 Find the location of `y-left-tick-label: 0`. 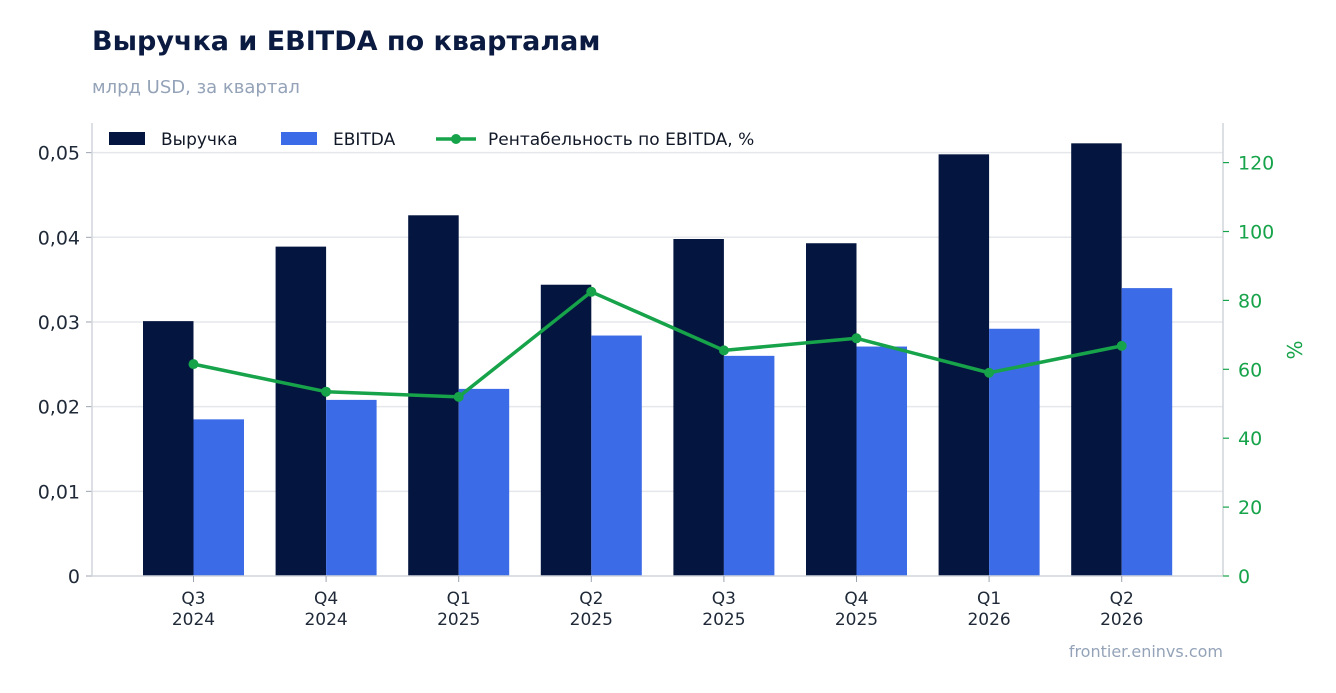

y-left-tick-label: 0 is located at coordinates (74, 577).